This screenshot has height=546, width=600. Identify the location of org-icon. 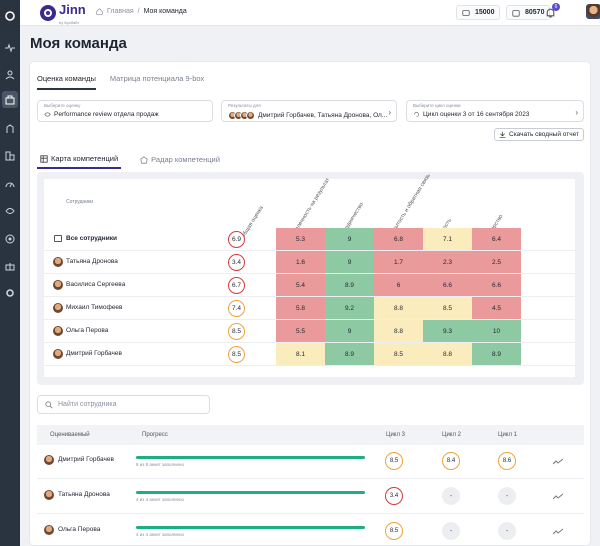
(10, 156).